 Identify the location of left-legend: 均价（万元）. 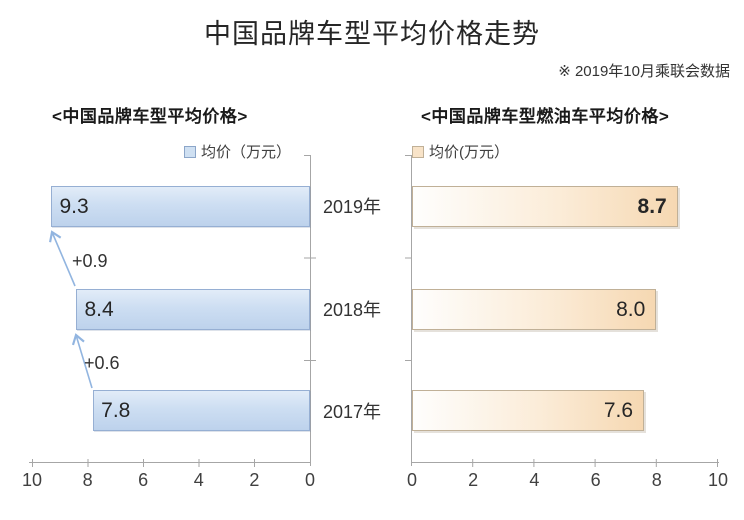
(237, 151).